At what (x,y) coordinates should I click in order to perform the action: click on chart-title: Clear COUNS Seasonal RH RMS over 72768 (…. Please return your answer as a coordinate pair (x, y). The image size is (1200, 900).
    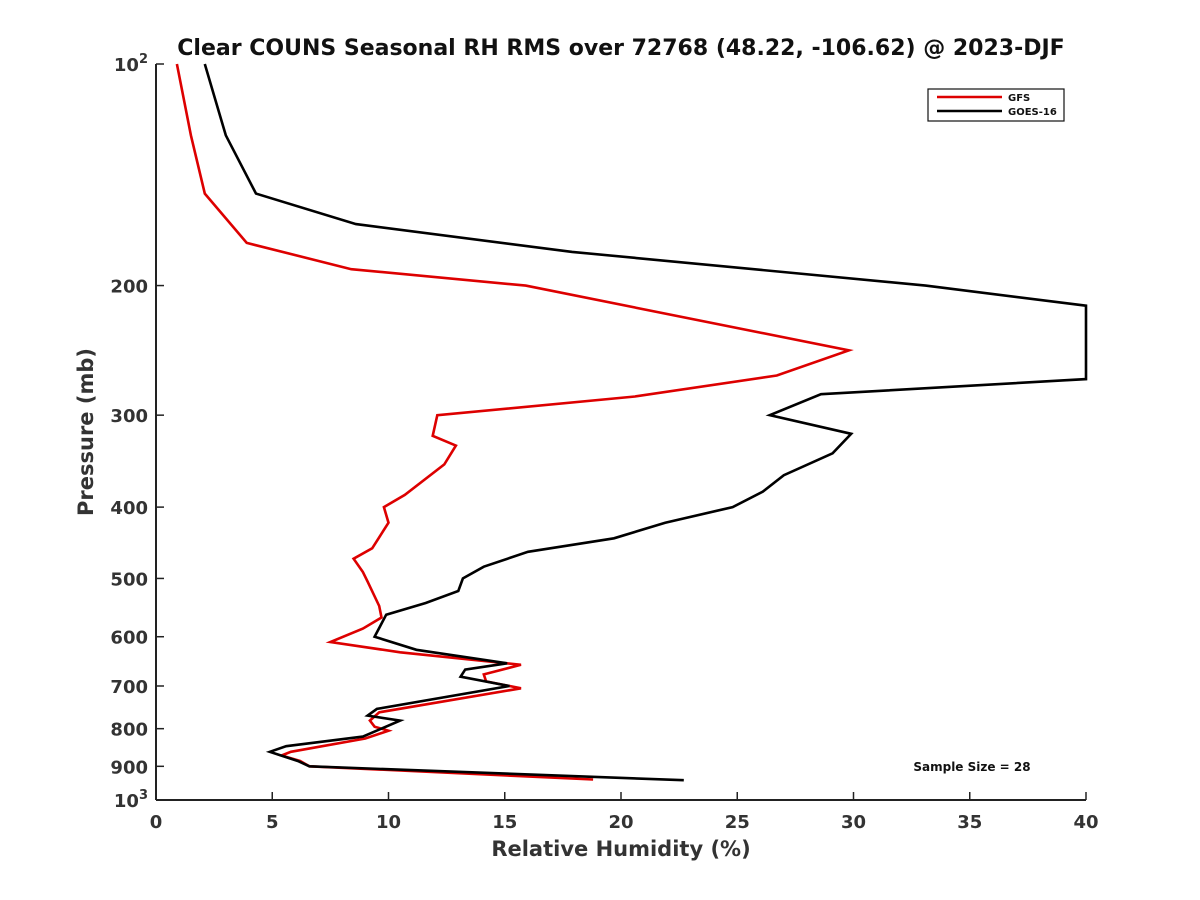
    Looking at the image, I should click on (620, 48).